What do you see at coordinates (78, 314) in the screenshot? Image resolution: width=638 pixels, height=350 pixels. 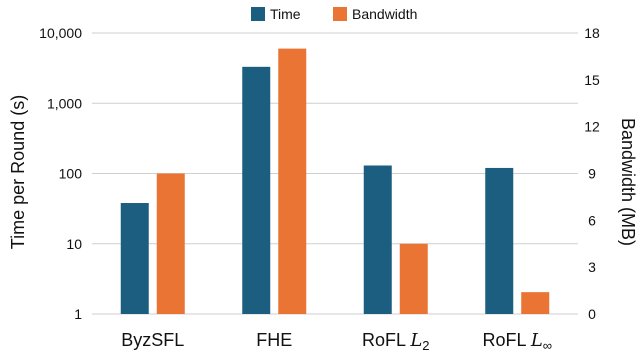 I see `left-tick-label: 1` at bounding box center [78, 314].